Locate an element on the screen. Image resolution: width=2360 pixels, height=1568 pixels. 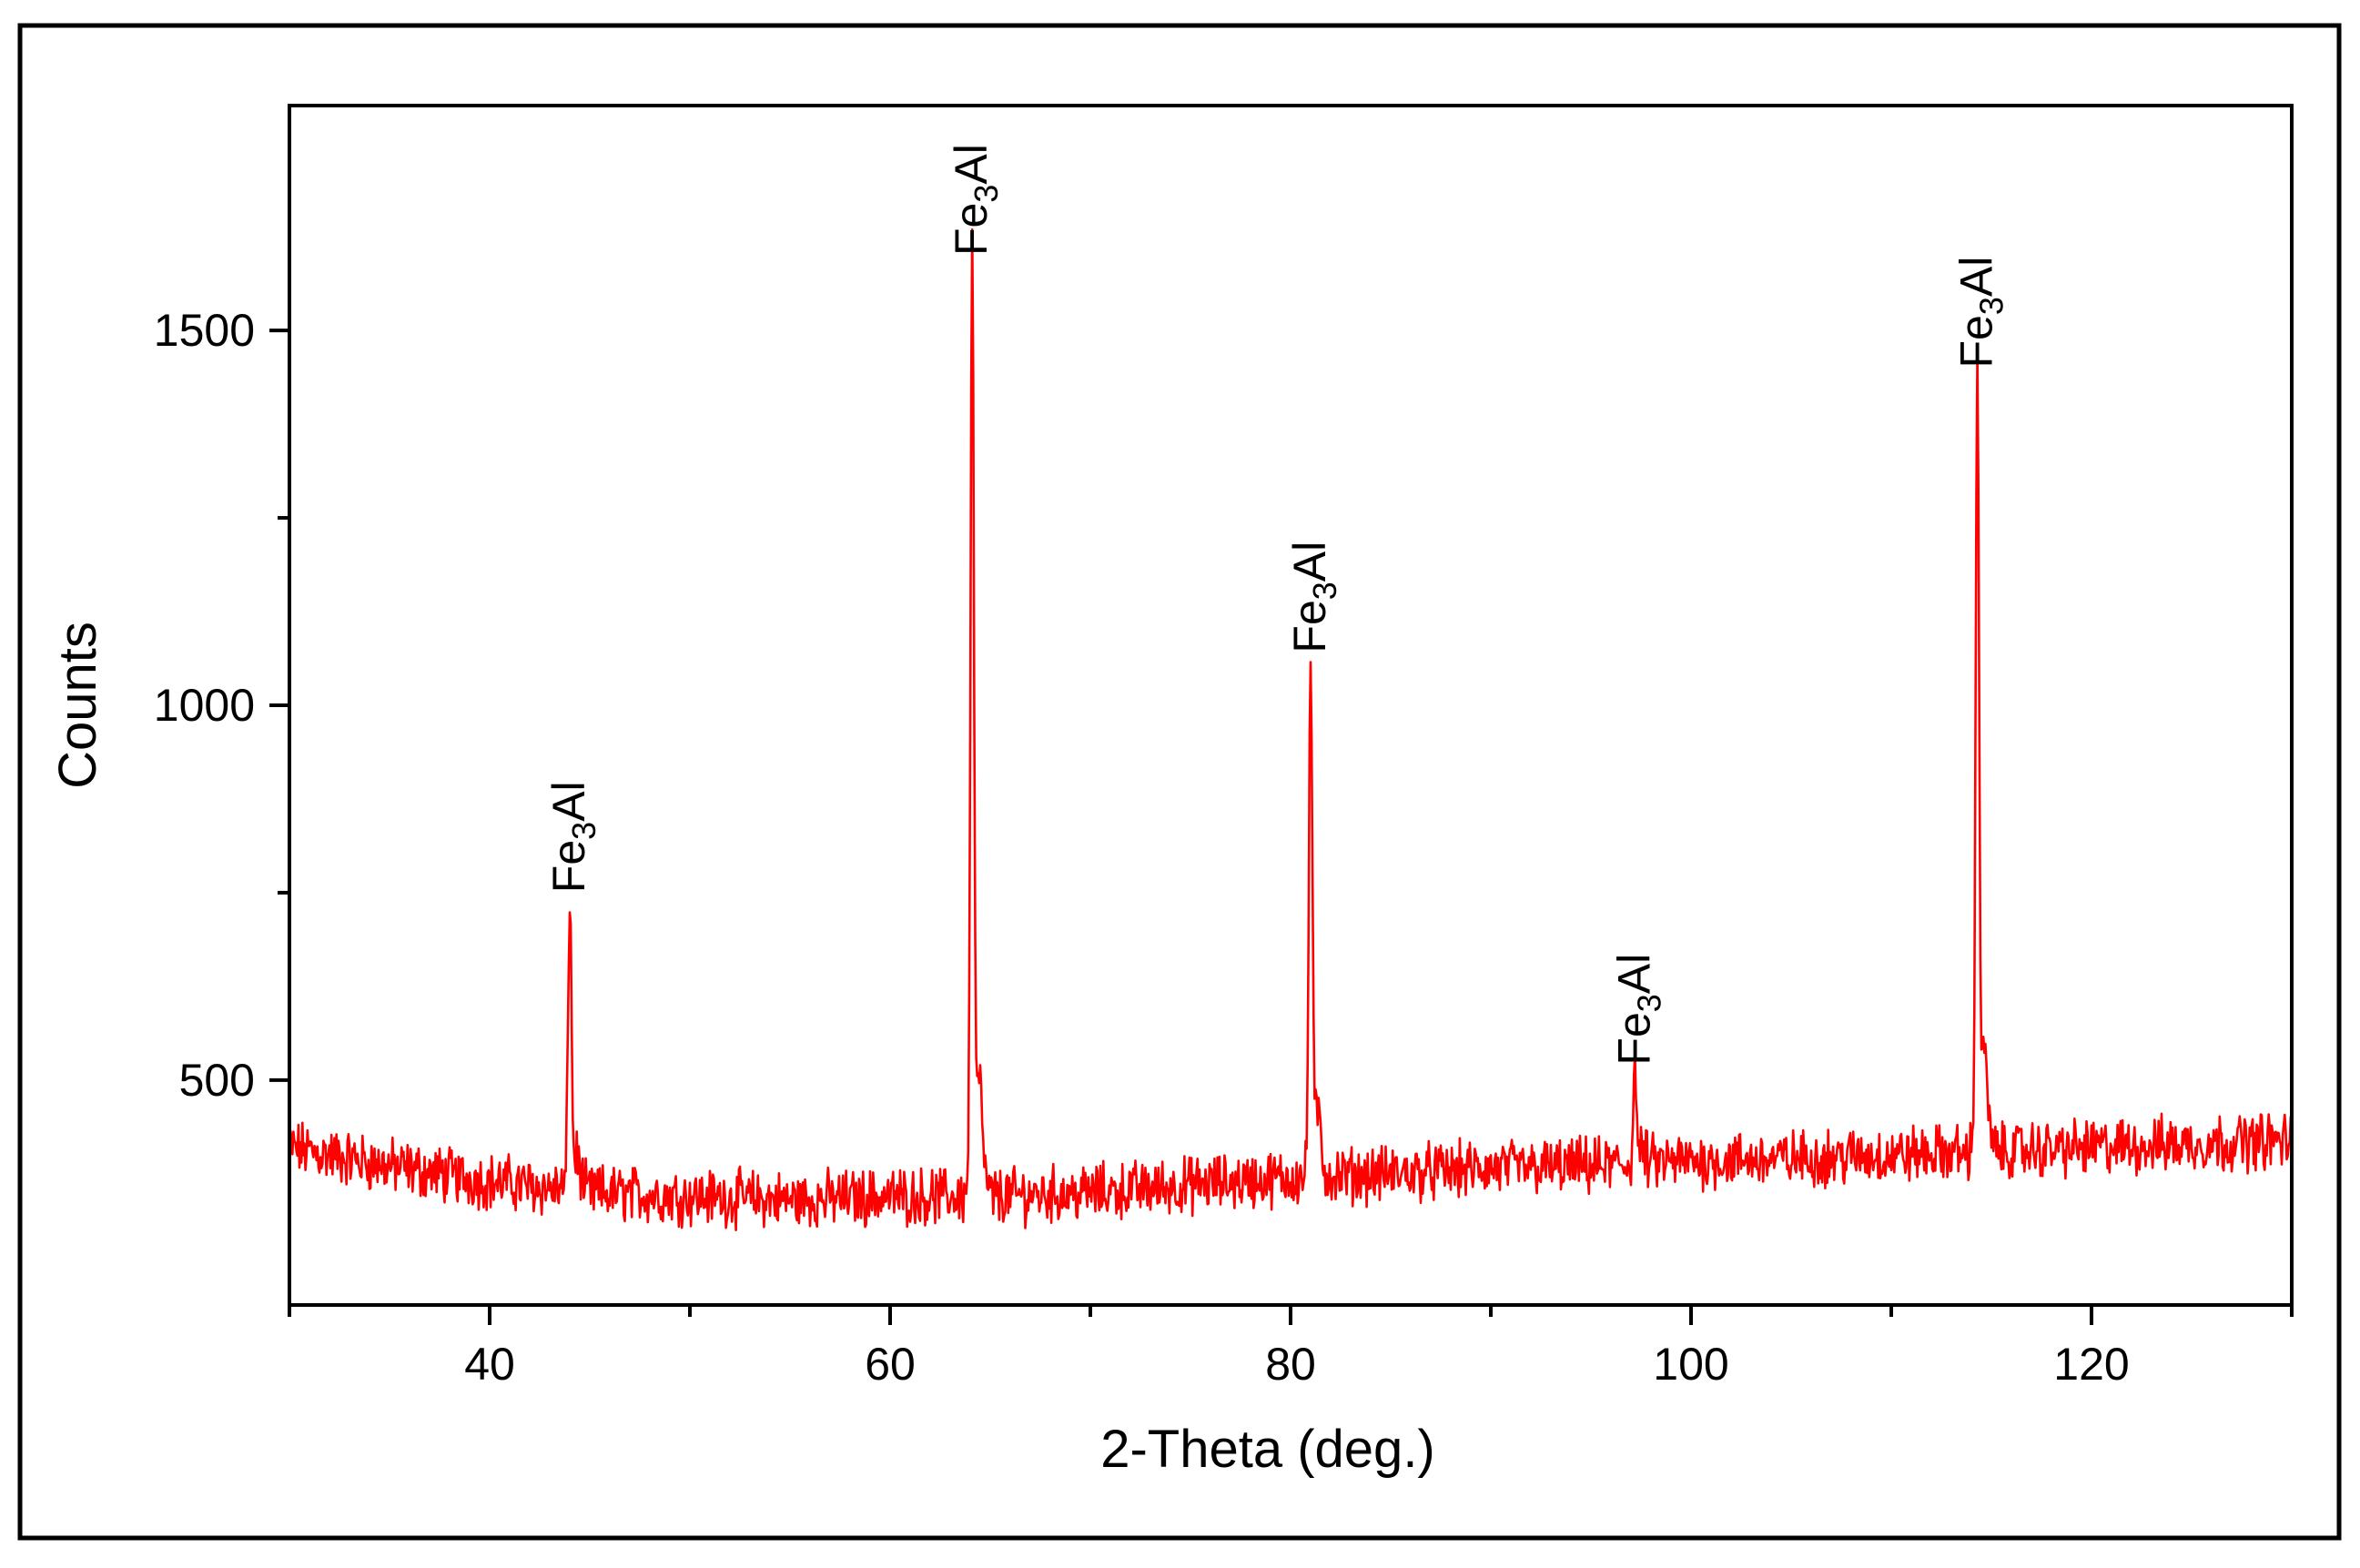
y-tick-label: 500 is located at coordinates (217, 1080).